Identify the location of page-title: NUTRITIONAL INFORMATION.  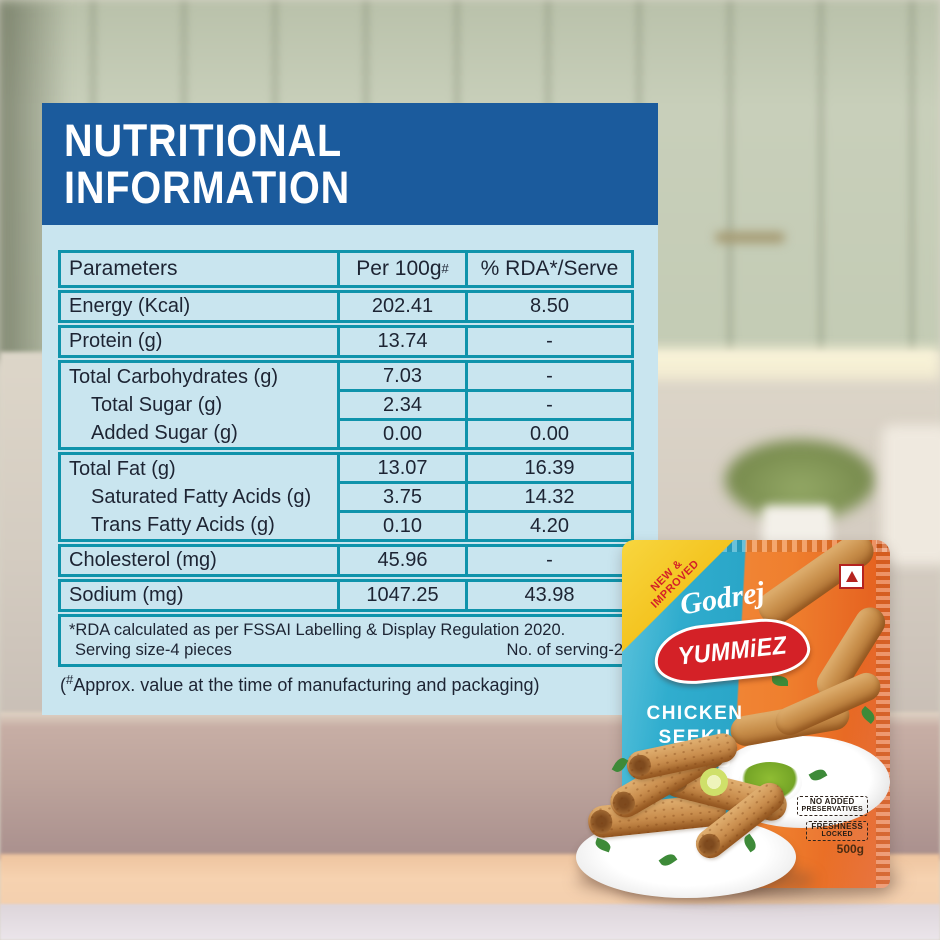
(207, 164).